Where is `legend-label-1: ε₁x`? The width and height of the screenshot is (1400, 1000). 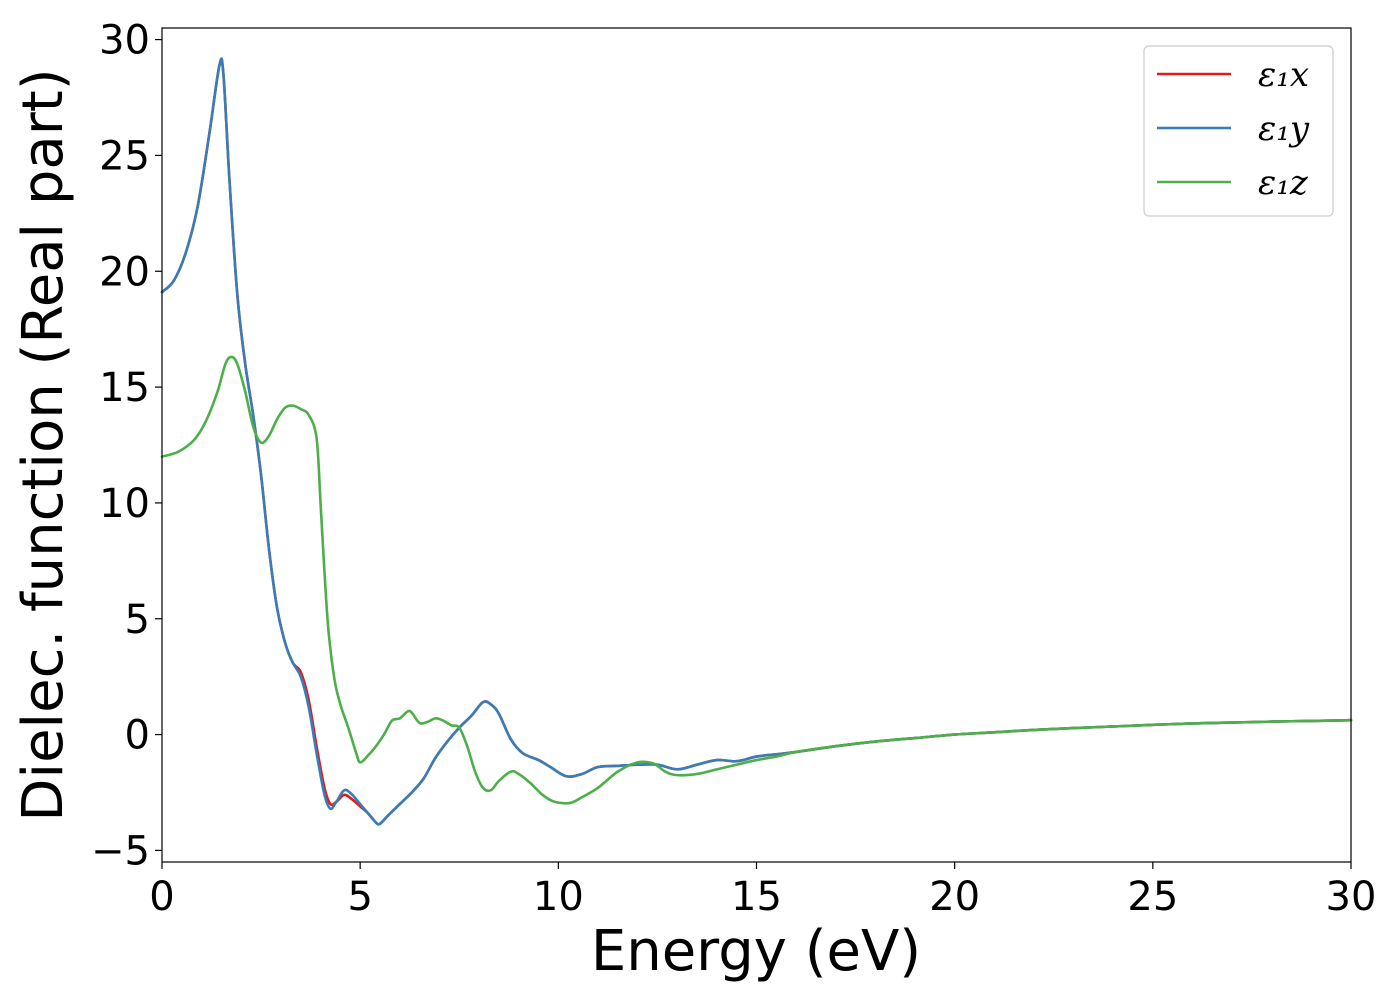 legend-label-1: ε₁x is located at coordinates (1283, 75).